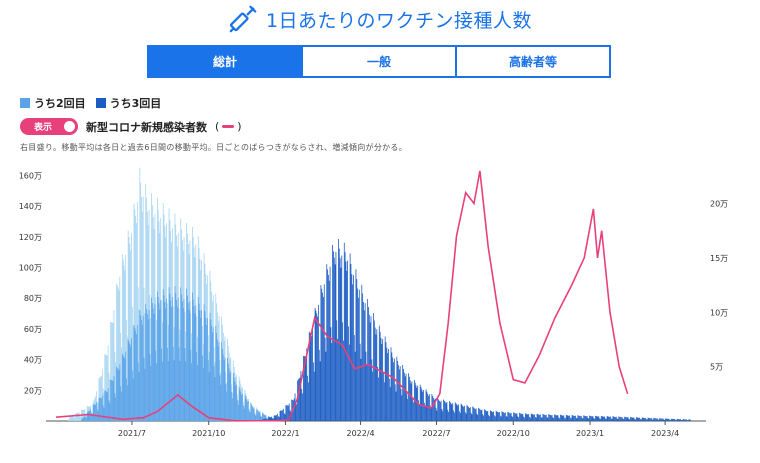 The width and height of the screenshot is (760, 463). Describe the element at coordinates (239, 126) in the screenshot. I see `paren-close: )` at that location.